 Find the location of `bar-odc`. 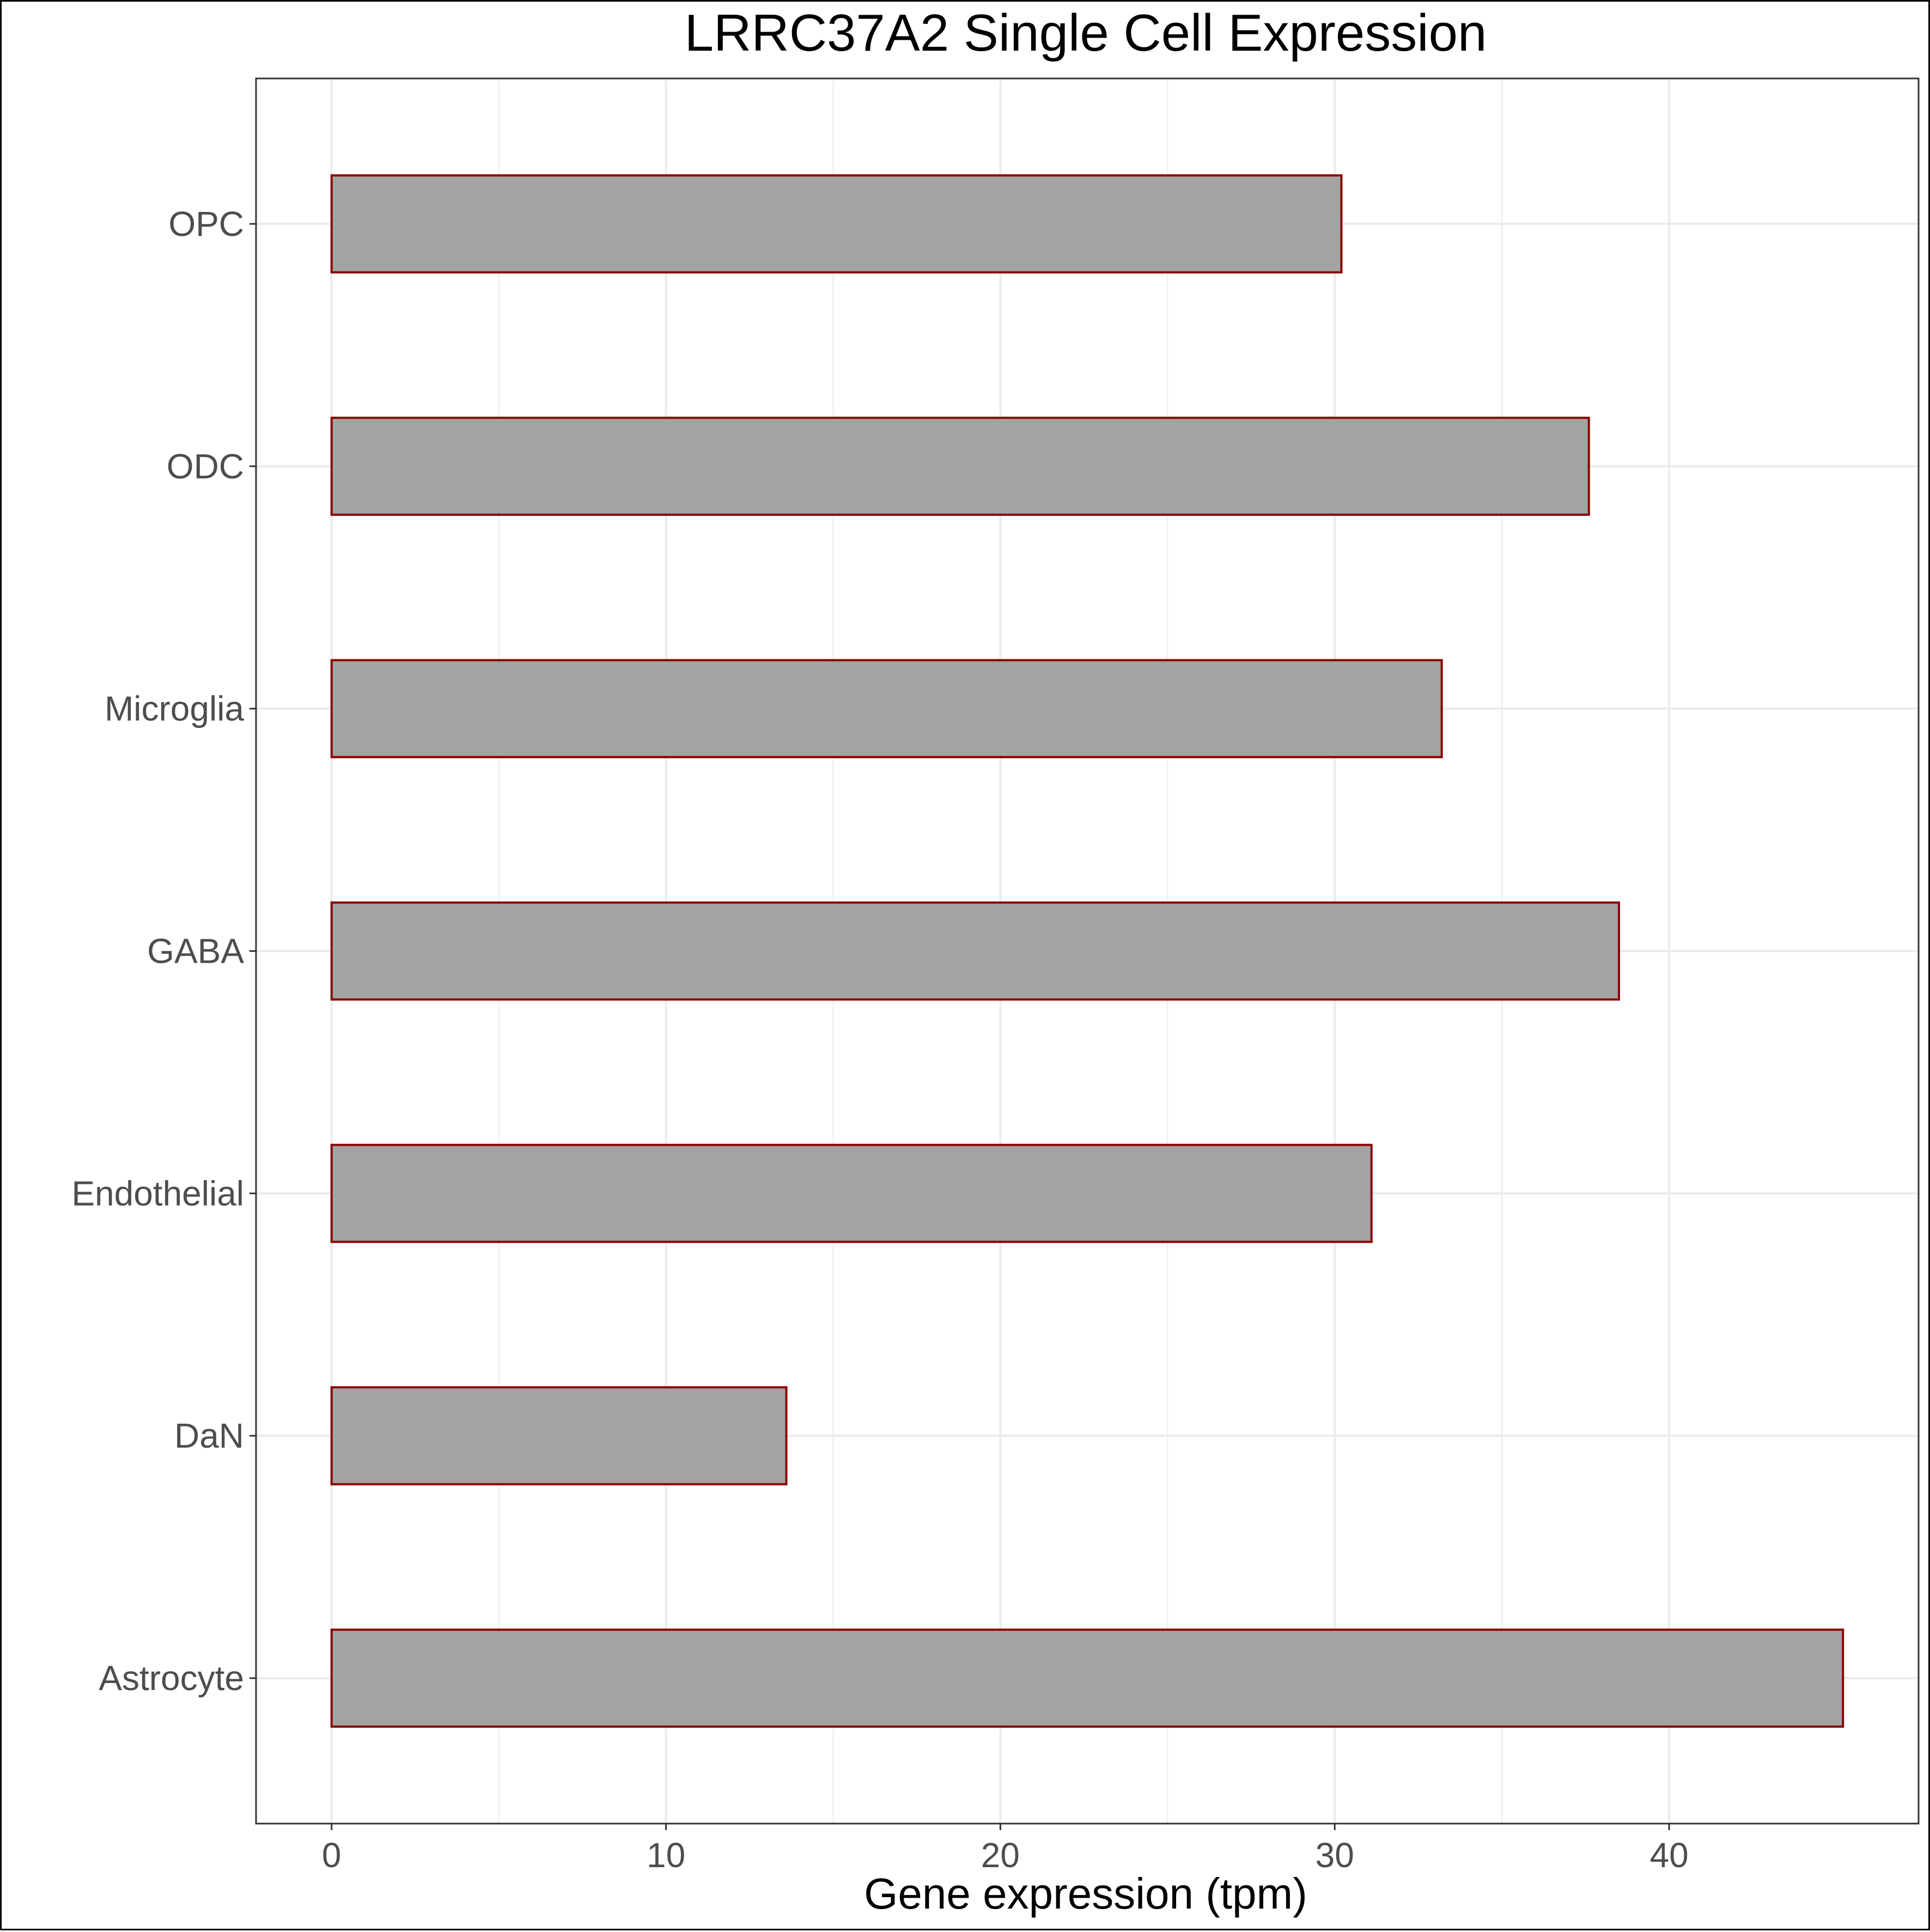

bar-odc is located at coordinates (960, 466).